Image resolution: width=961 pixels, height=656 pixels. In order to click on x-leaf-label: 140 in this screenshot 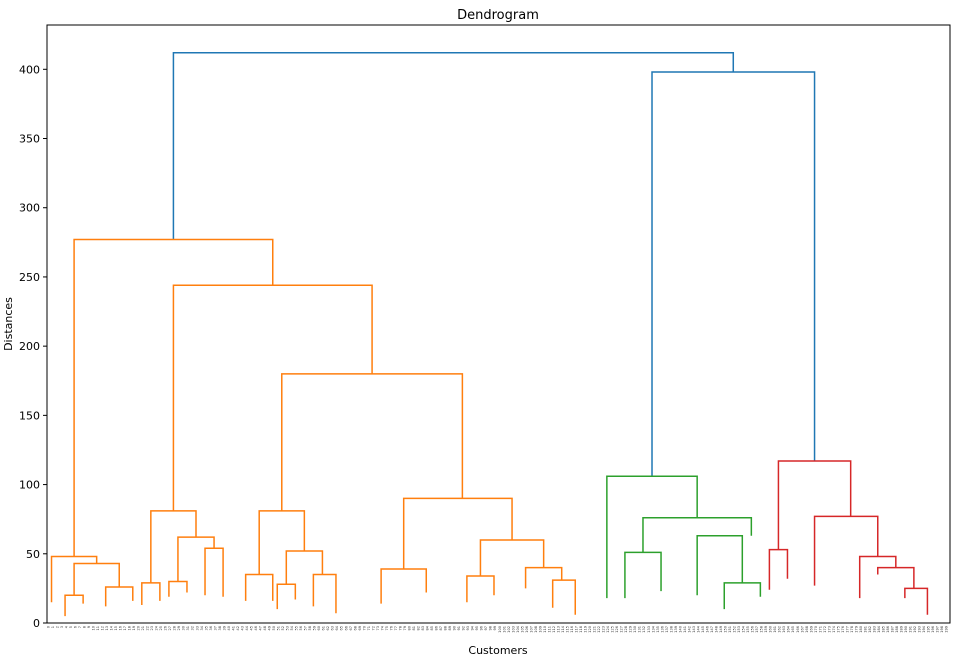, I will do `click(680, 629)`.